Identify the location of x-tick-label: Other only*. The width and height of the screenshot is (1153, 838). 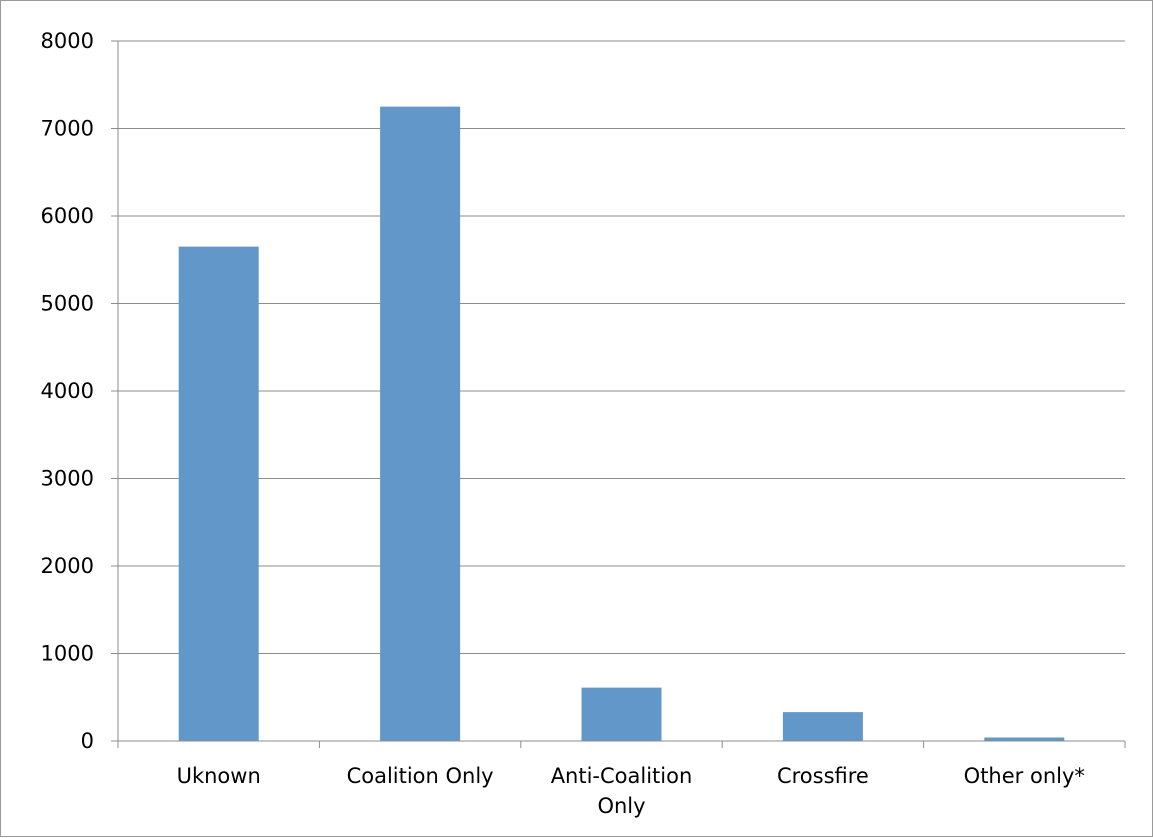
(1024, 776).